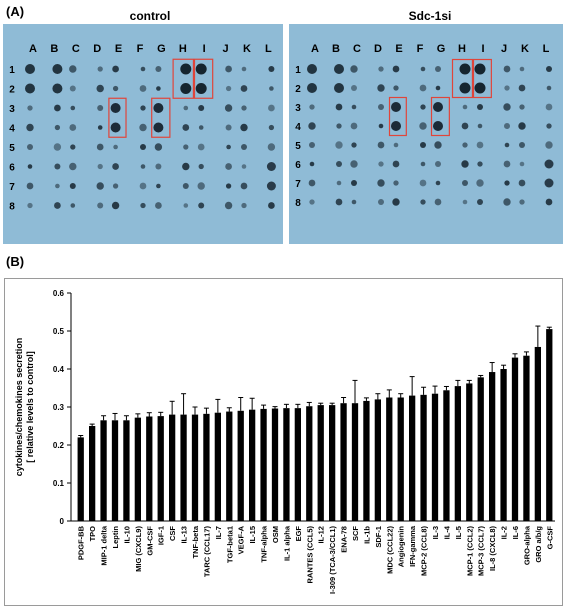 This screenshot has width=567, height=607. What do you see at coordinates (412, 546) in the screenshot?
I see `category-label: IFN-gamma` at bounding box center [412, 546].